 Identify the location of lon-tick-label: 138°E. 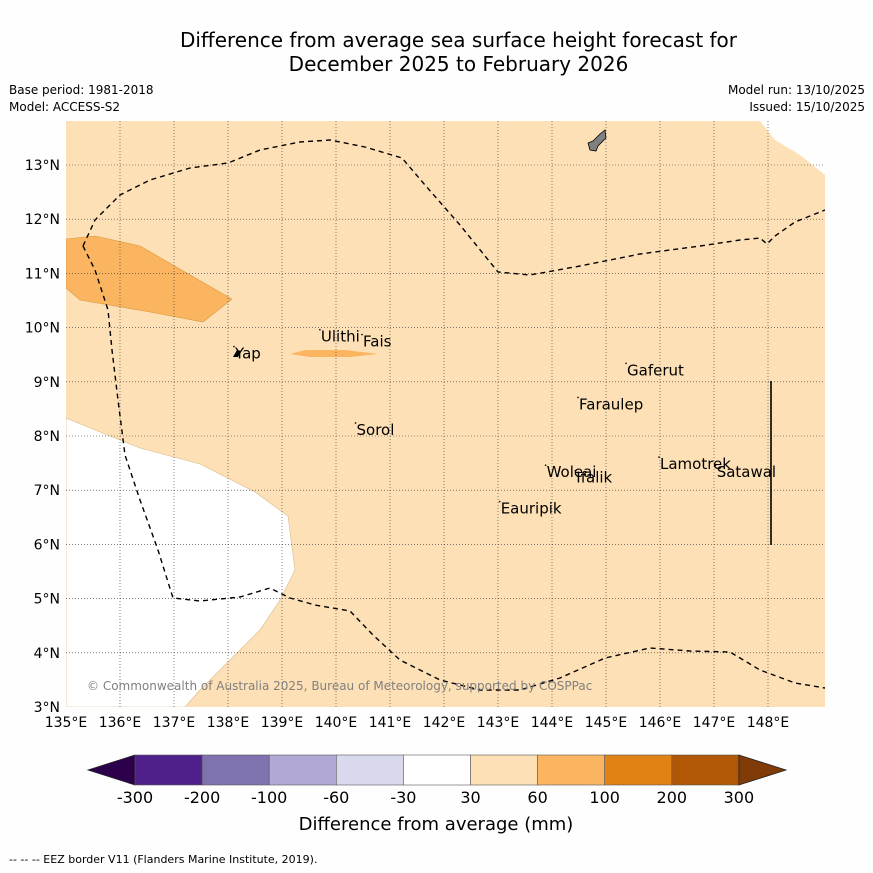
(228, 723).